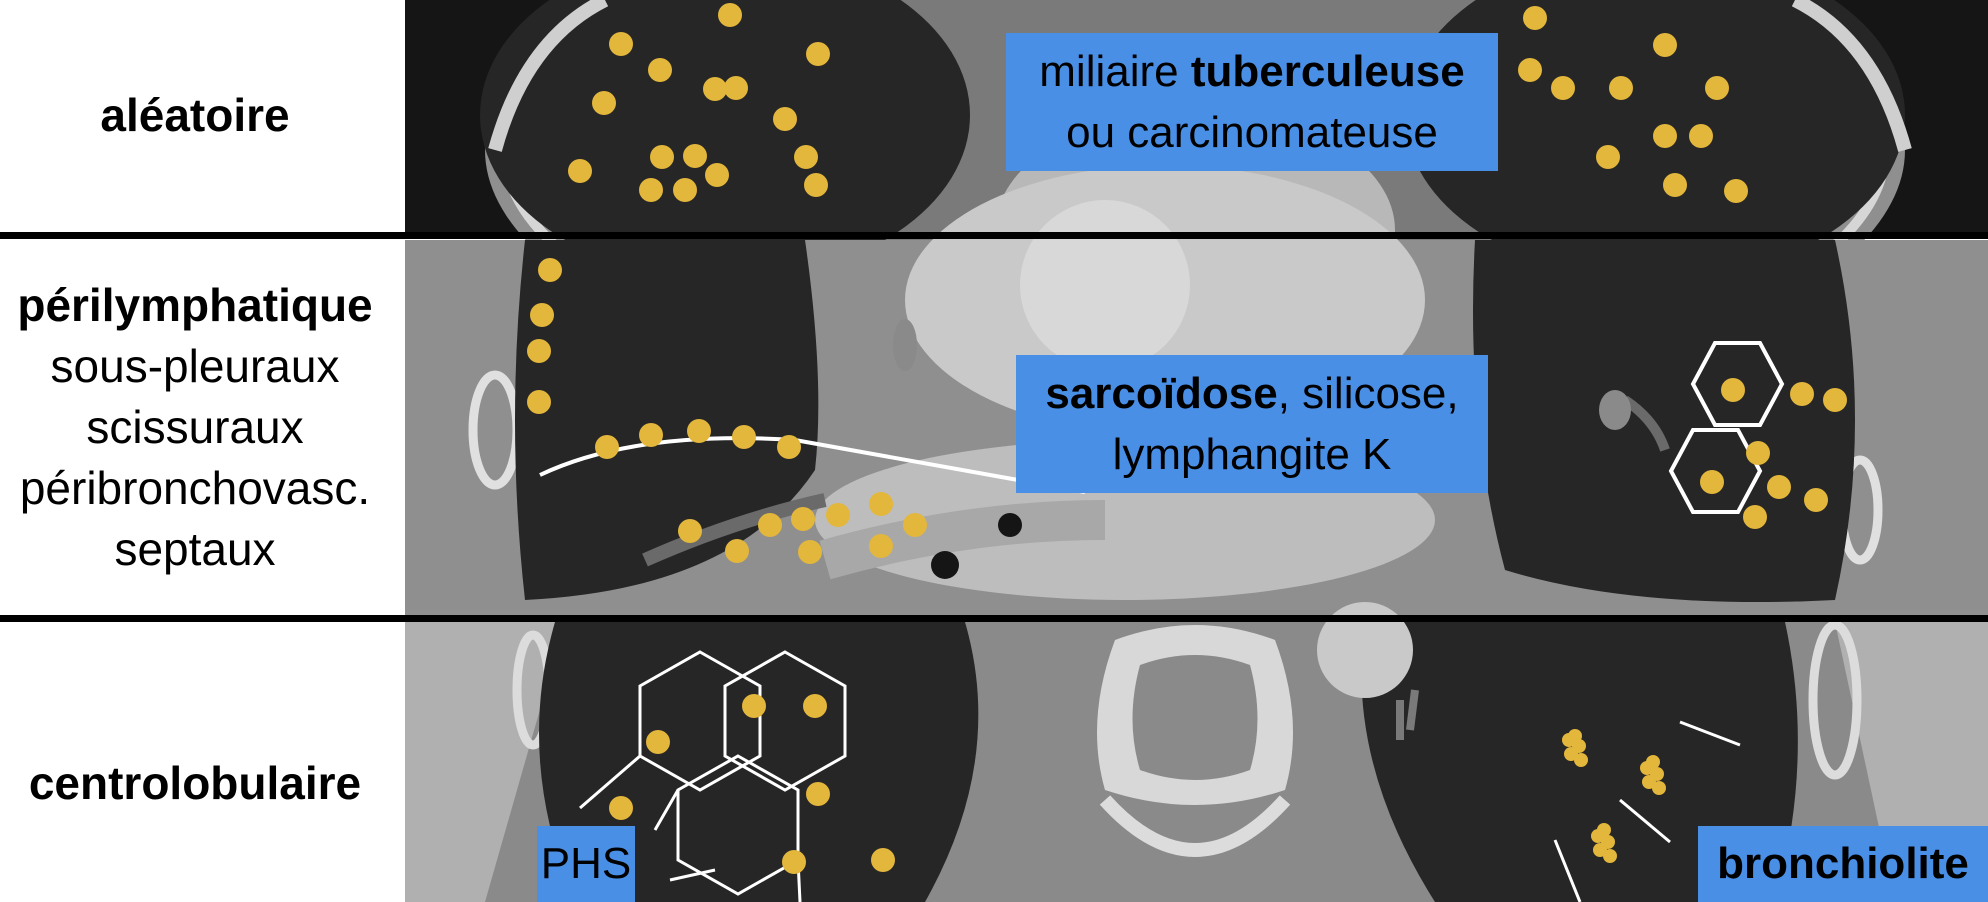 Image resolution: width=1988 pixels, height=902 pixels. I want to click on callout-perilymphatic-suffix: , silicose,, so click(1368, 393).